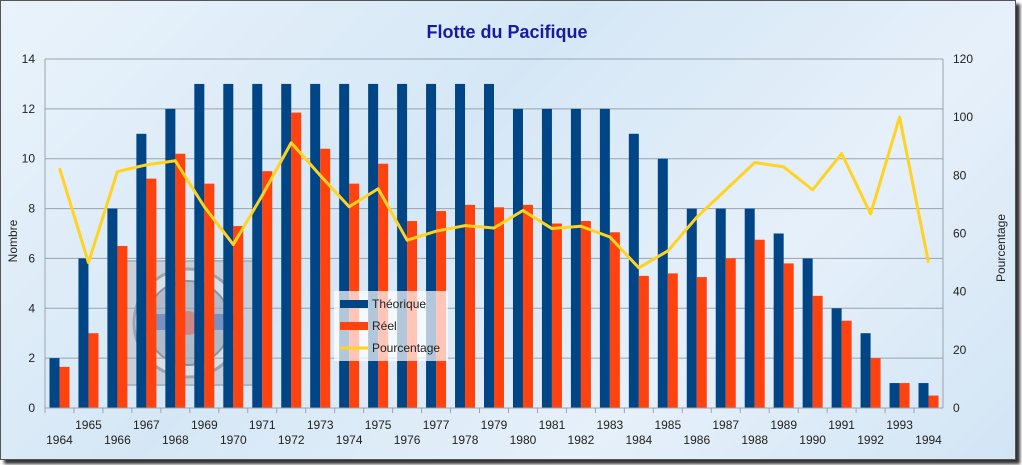 This screenshot has height=465, width=1022. I want to click on x-tick-label: 1987, so click(725, 425).